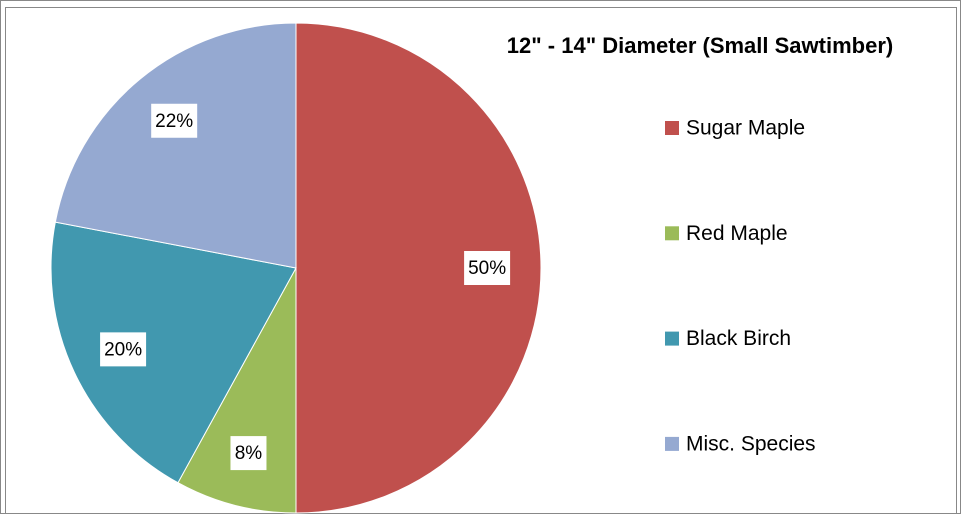 The width and height of the screenshot is (961, 514). I want to click on legend-label: Sugar Maple, so click(745, 128).